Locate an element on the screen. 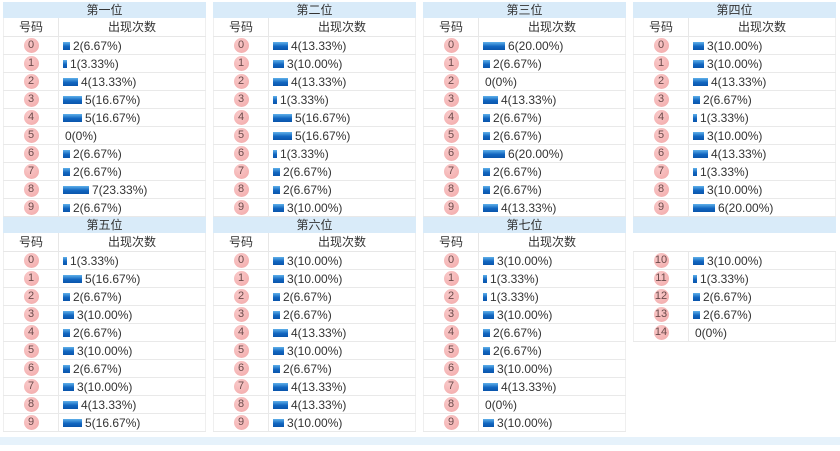  frequency-cell: 5(16.67%) is located at coordinates (132, 117).